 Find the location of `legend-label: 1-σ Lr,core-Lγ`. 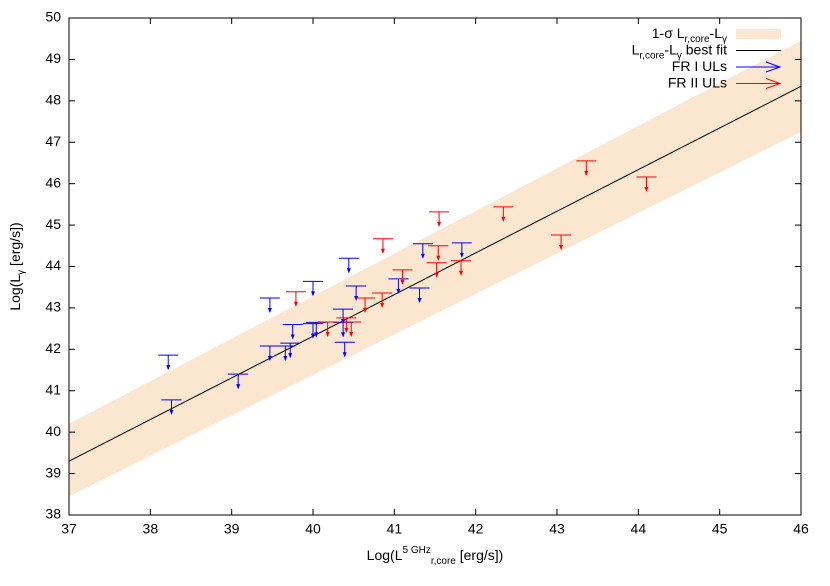

legend-label: 1-σ Lr,core-Lγ is located at coordinates (689, 35).